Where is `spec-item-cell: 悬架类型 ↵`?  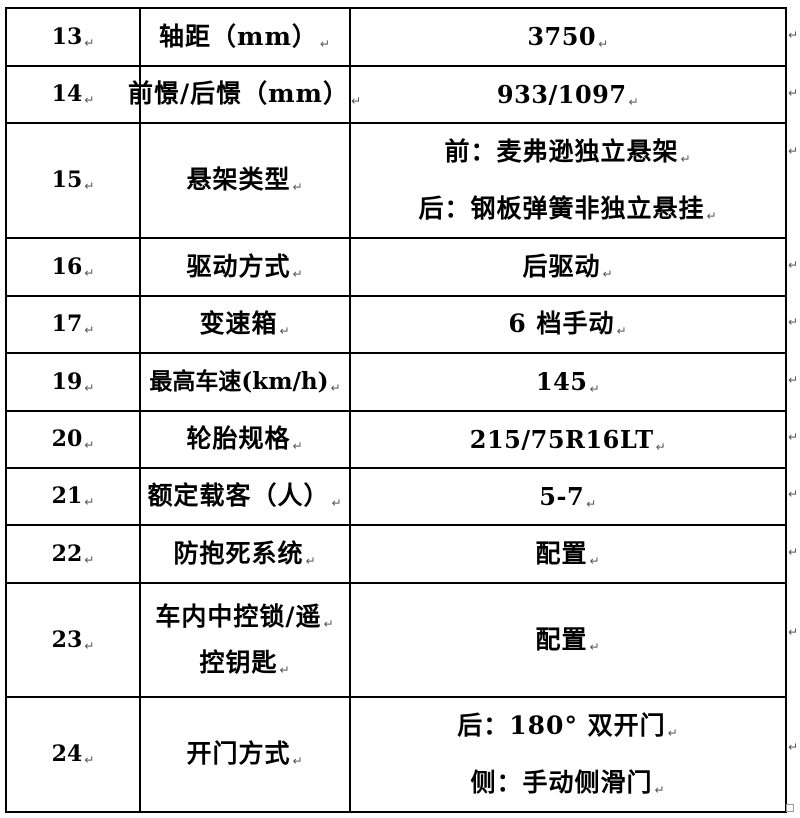 spec-item-cell: 悬架类型 ↵ is located at coordinates (245, 180).